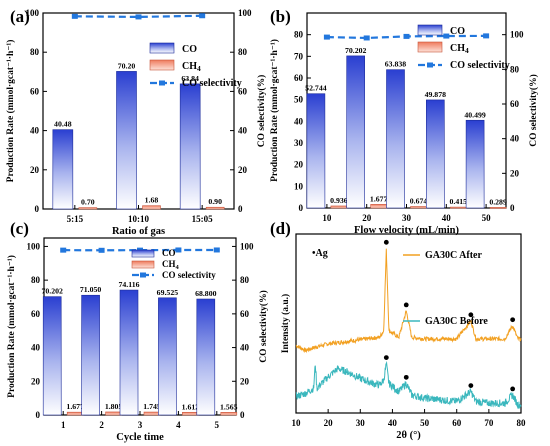 The width and height of the screenshot is (550, 446). Describe the element at coordinates (408, 435) in the screenshot. I see `x-axis-label: 2θ (°)` at that location.